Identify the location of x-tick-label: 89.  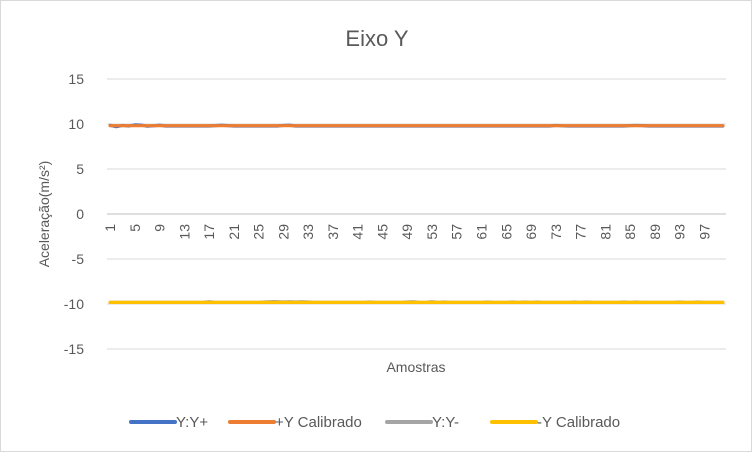
(655, 232).